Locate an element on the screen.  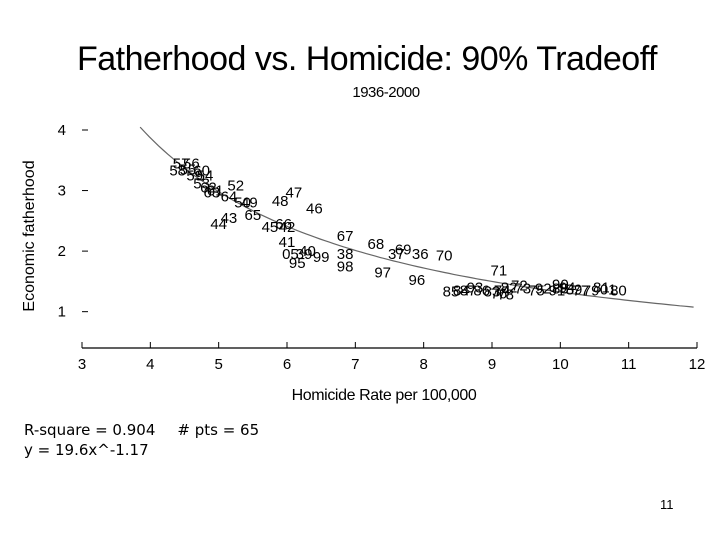
y-tick-label: 3 is located at coordinates (62, 191).